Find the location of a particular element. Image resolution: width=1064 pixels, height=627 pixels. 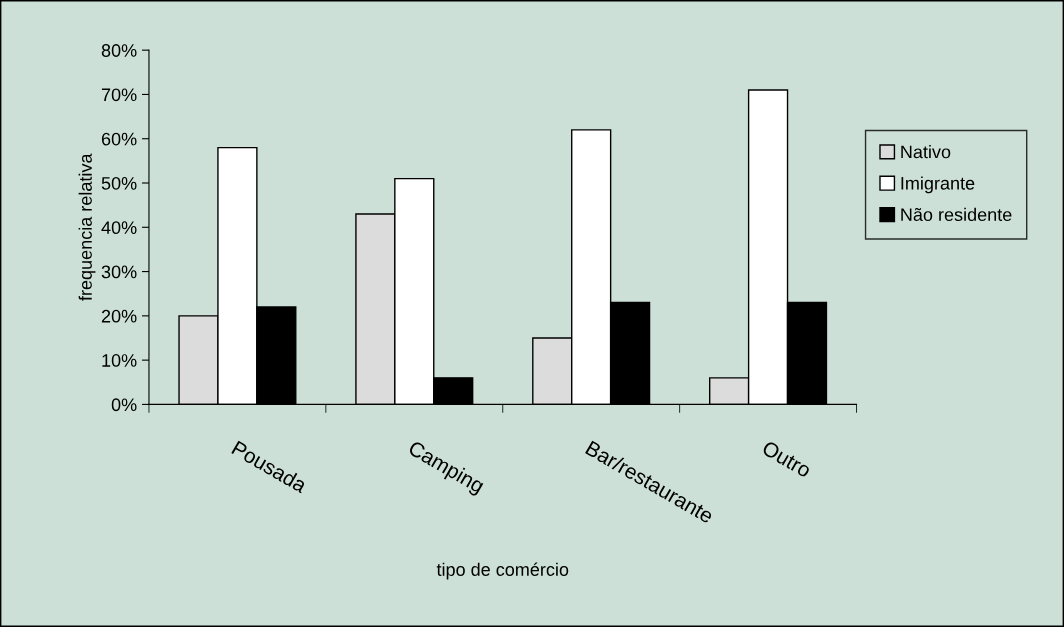

legend-label: Não residente is located at coordinates (956, 214).